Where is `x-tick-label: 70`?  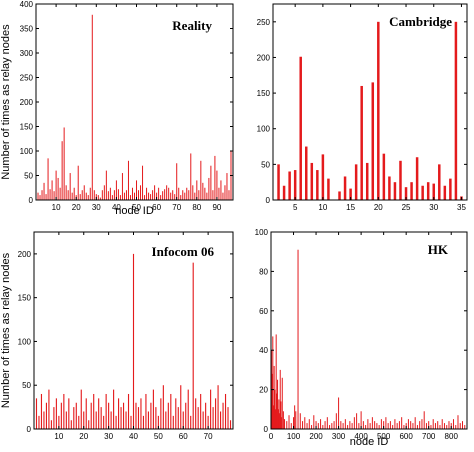 x-tick-label: 70 is located at coordinates (176, 207).